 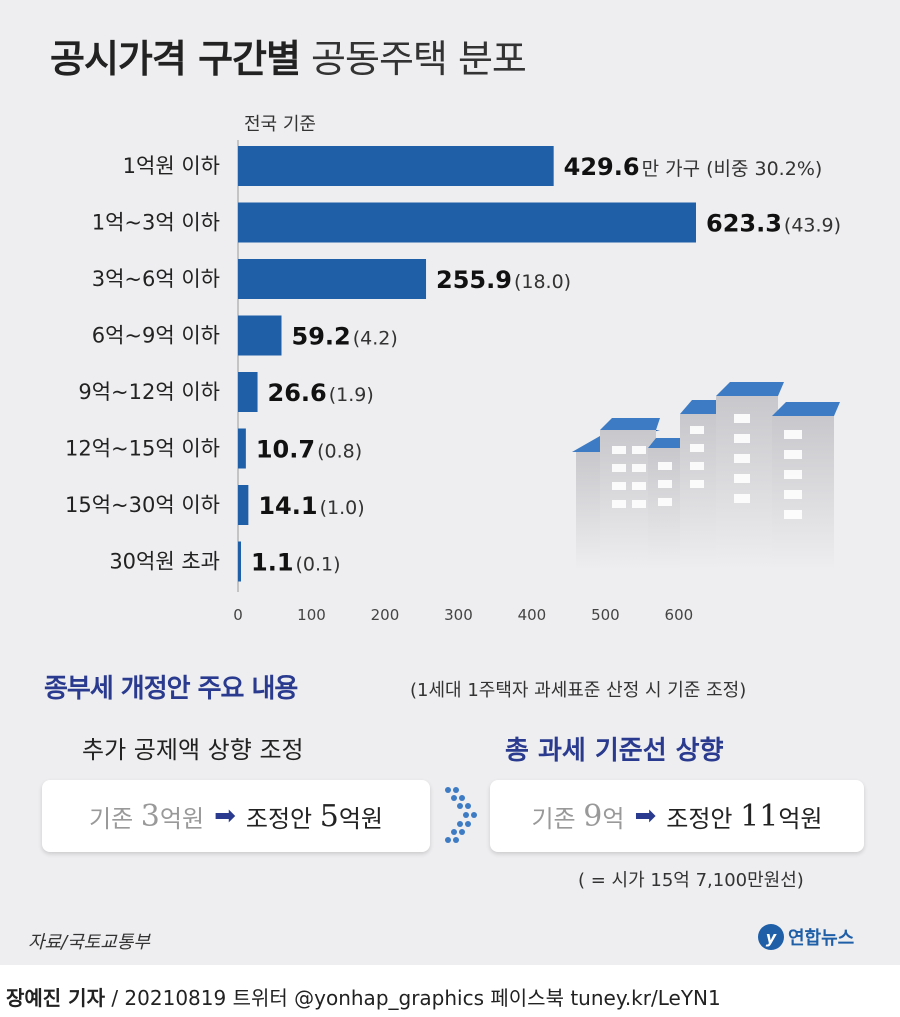 I want to click on right-heading: 총 과세 기준선 상향, so click(x=614, y=751).